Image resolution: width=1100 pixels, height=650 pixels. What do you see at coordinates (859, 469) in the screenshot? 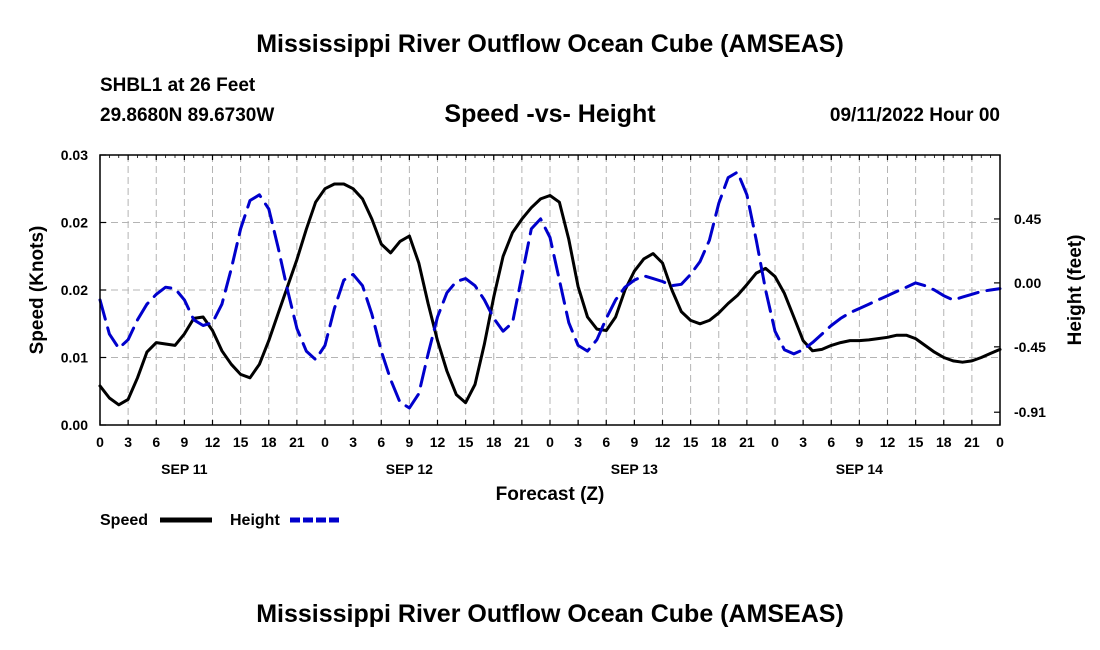
I see `date-label: SEP 14` at bounding box center [859, 469].